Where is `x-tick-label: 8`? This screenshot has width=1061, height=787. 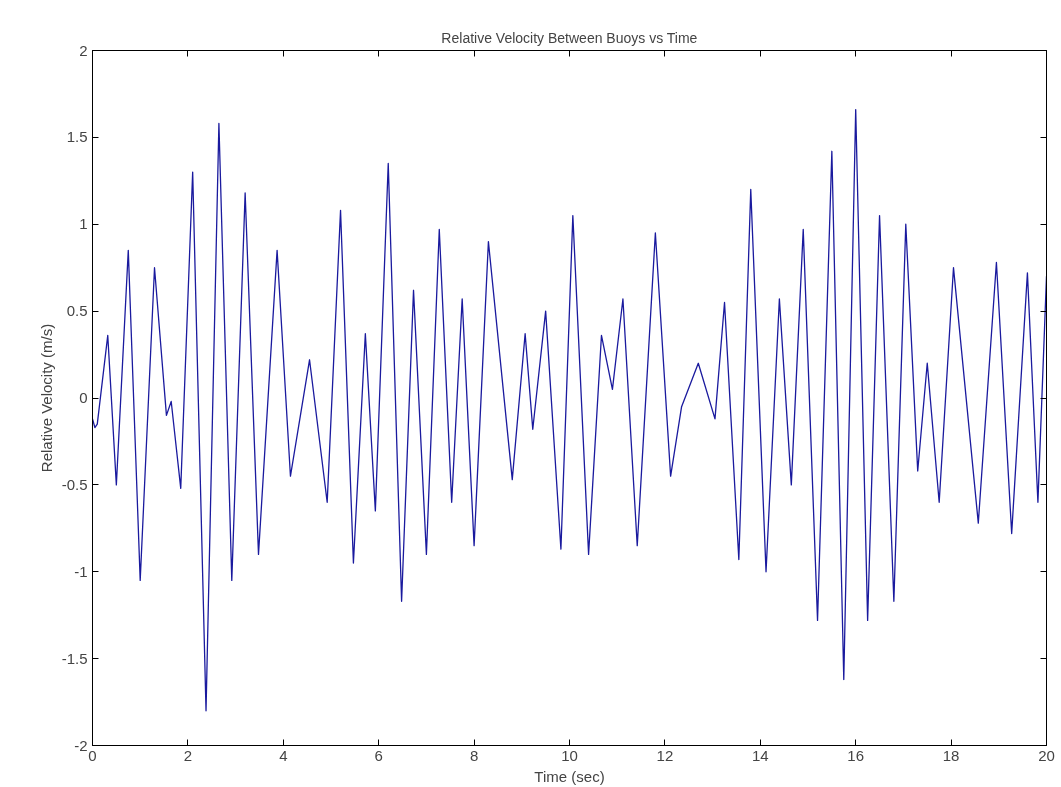
x-tick-label: 8 is located at coordinates (474, 755).